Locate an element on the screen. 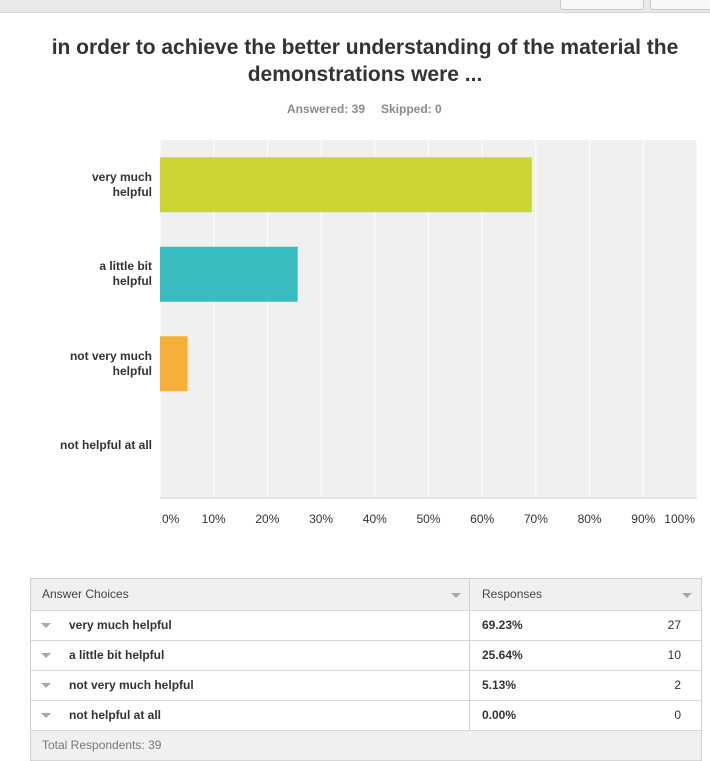 Image resolution: width=710 pixels, height=761 pixels. header-cell: Responses is located at coordinates (512, 594).